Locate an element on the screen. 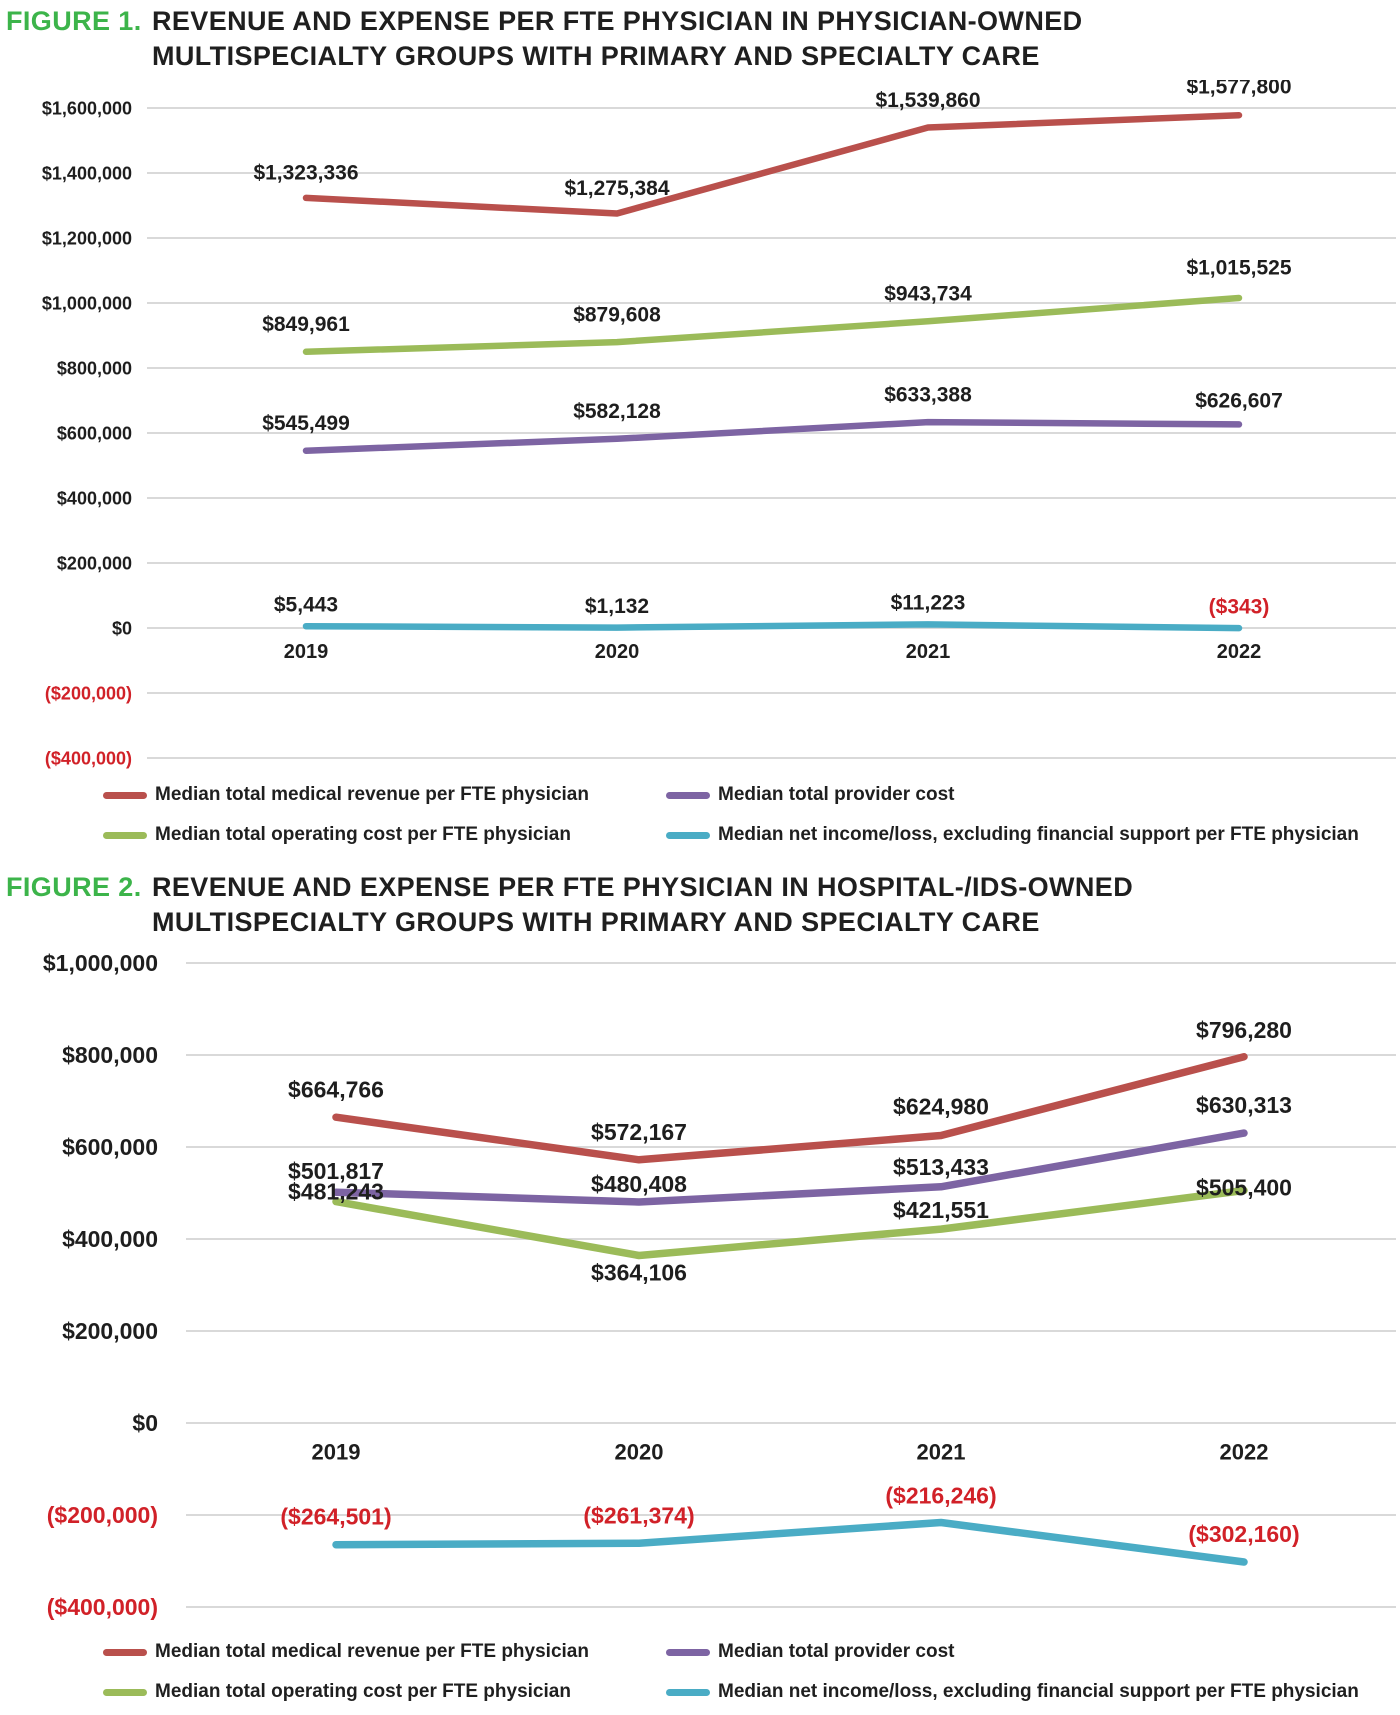  data-point-label: $664,766 is located at coordinates (336, 1089).